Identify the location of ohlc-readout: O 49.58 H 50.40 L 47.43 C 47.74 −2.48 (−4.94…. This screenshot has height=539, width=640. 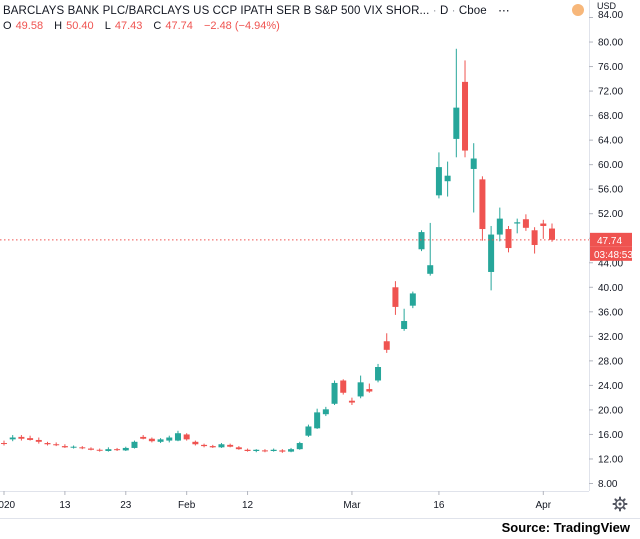
(141, 26).